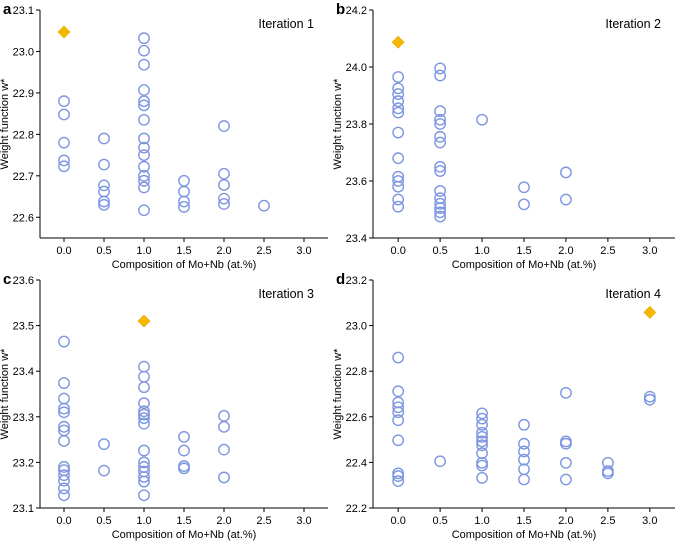 This screenshot has width=685, height=542. I want to click on y-tick-label: 23.6, so click(356, 182).